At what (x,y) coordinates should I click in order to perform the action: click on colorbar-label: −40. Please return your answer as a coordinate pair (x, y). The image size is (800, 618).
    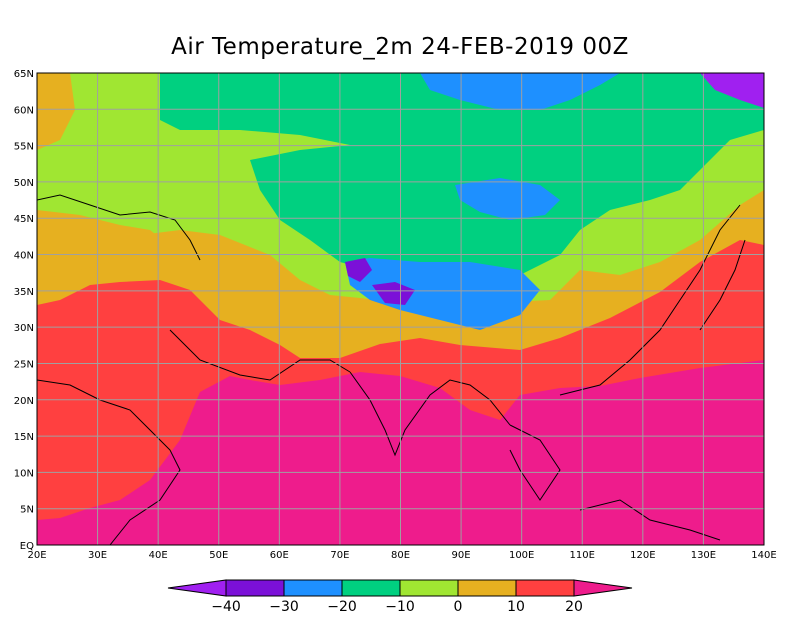
    Looking at the image, I should click on (226, 607).